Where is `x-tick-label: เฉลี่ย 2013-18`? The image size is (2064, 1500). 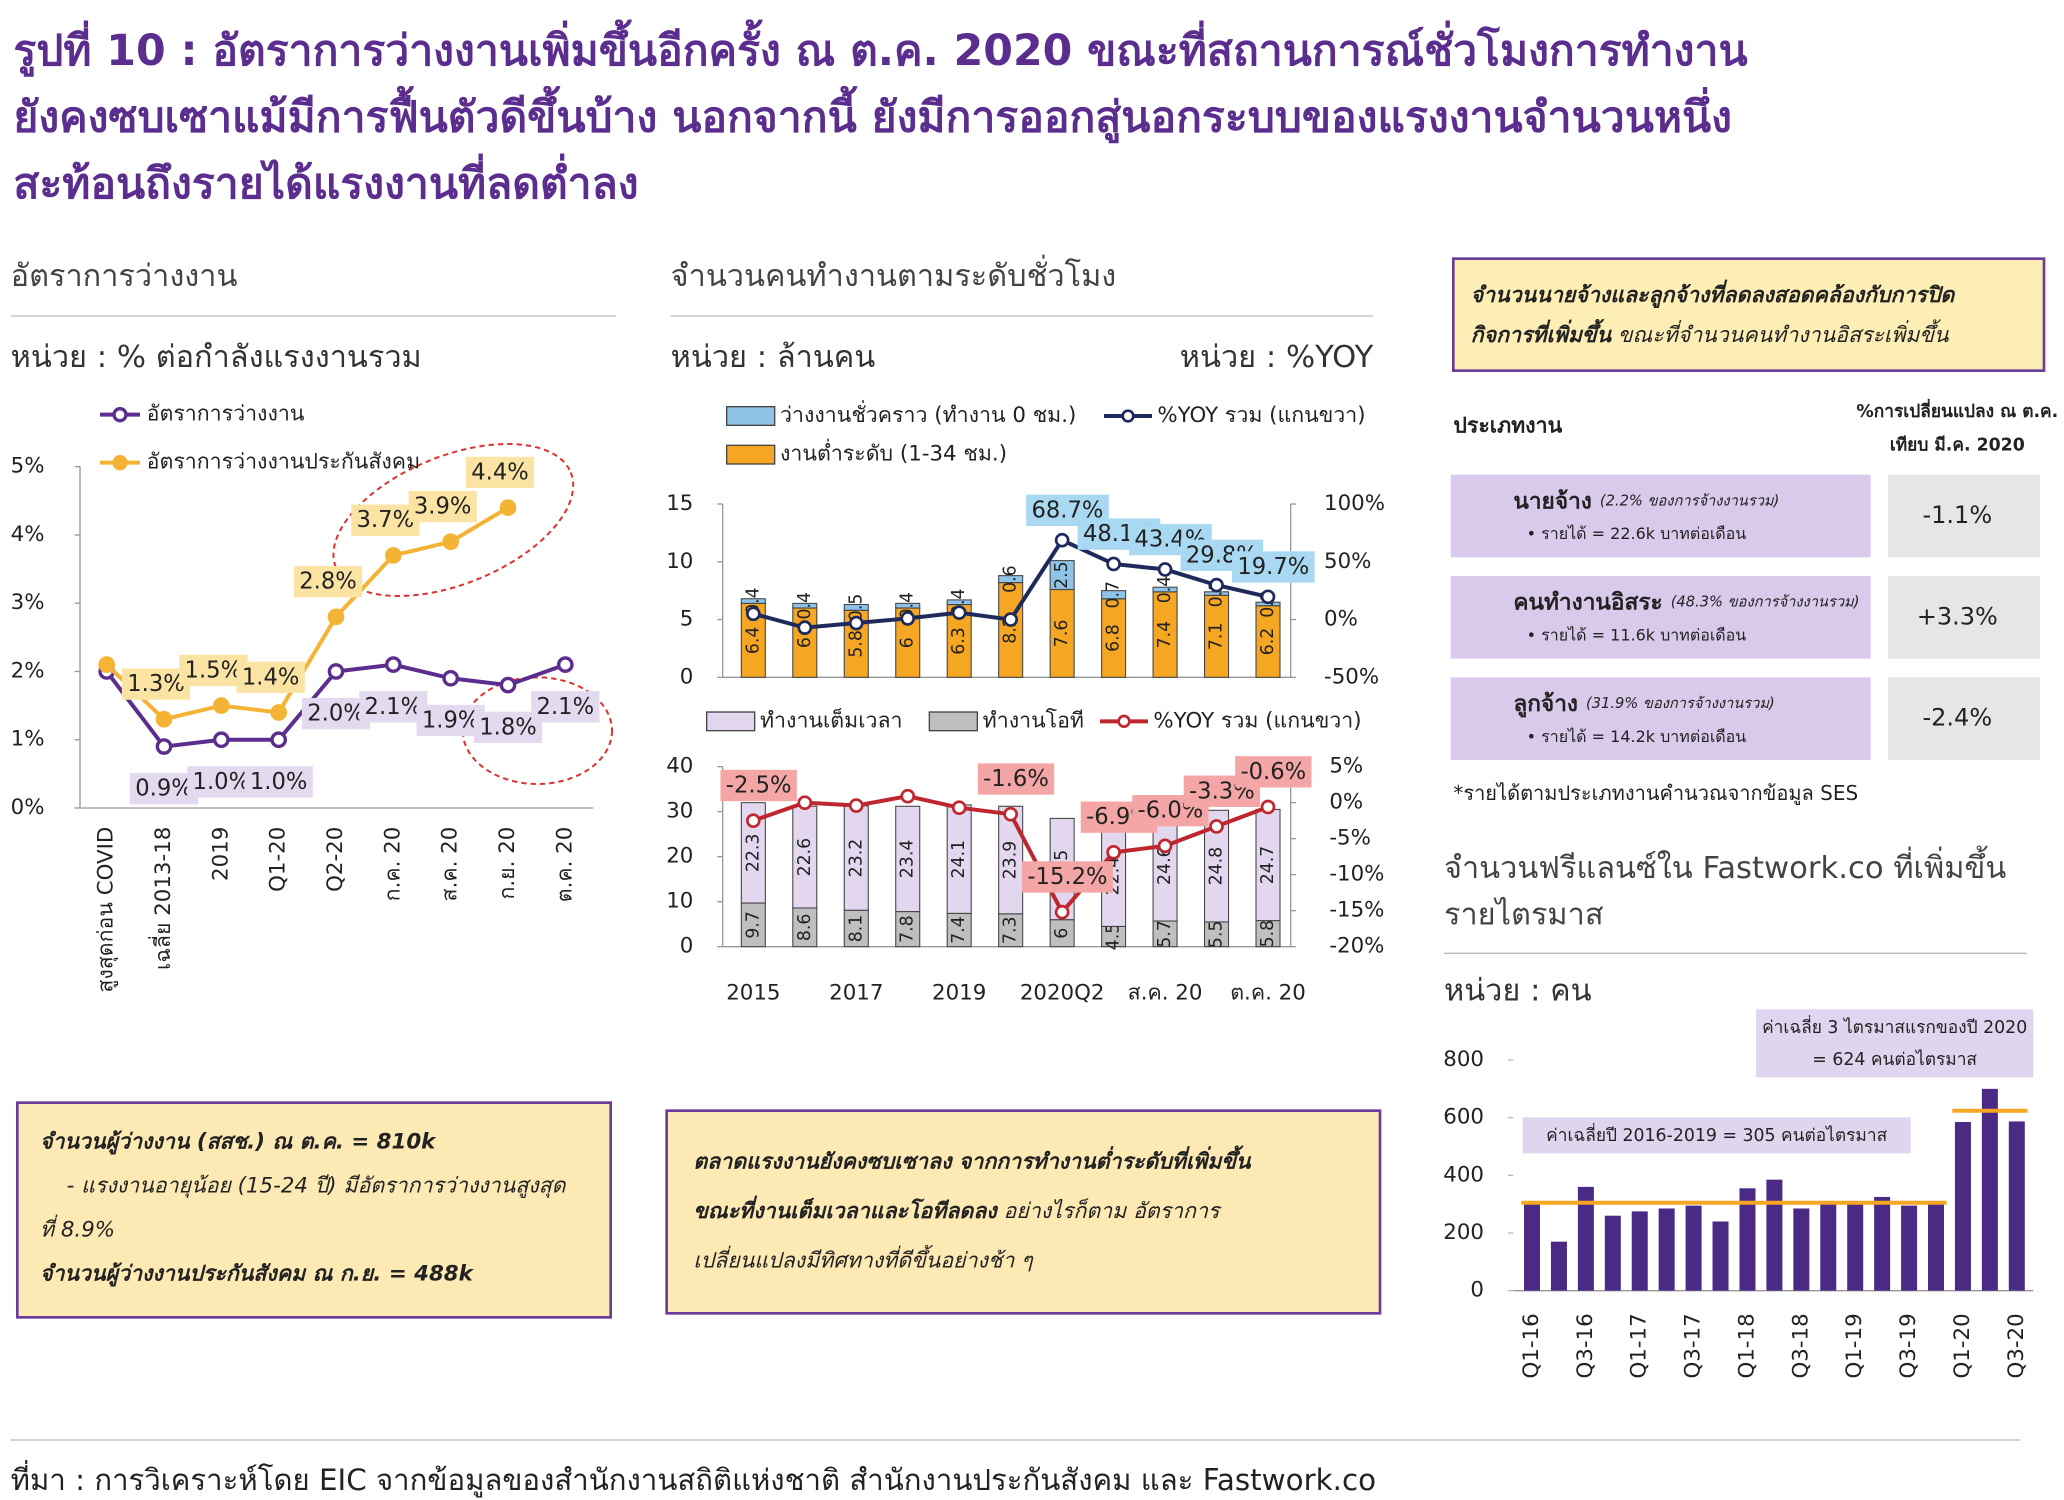 x-tick-label: เฉลี่ย 2013-18 is located at coordinates (162, 898).